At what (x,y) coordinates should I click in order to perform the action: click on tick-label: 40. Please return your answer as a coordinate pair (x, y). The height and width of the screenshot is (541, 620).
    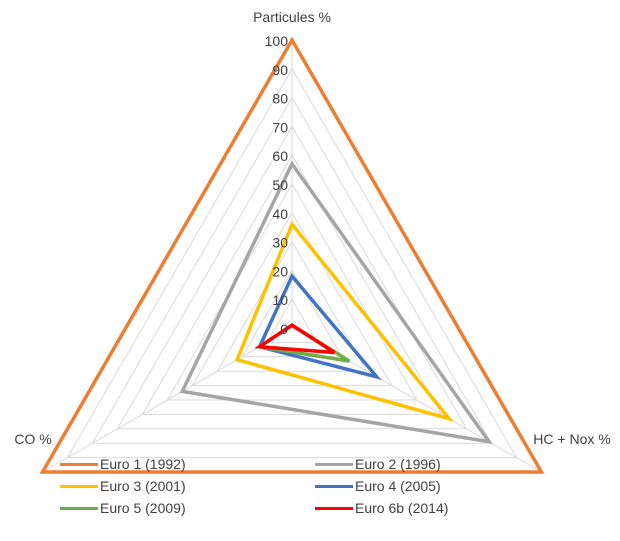
    Looking at the image, I should click on (280, 214).